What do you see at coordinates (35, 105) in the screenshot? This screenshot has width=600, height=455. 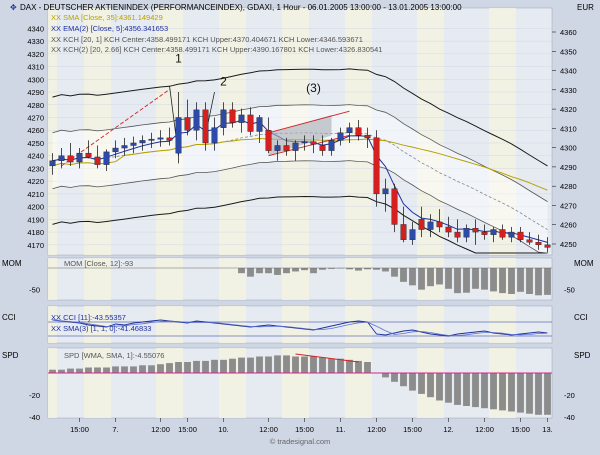 I see `left-tick-label: 4280` at bounding box center [35, 105].